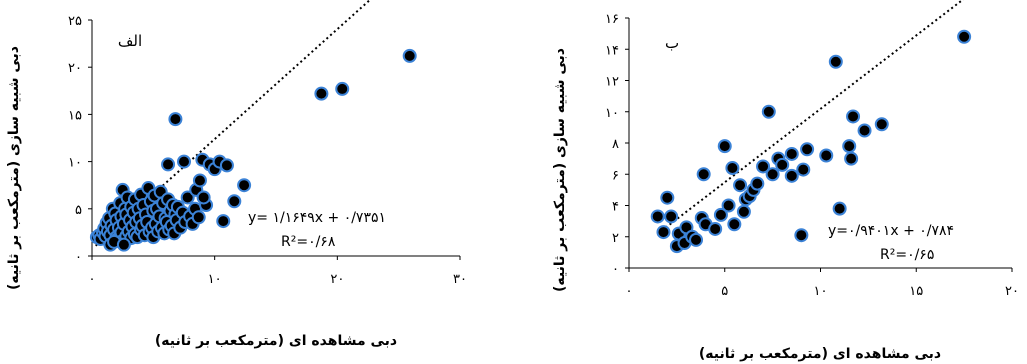 This screenshot has height=364, width=1027. I want to click on y-tick-label: ۲۰, so click(75, 68).